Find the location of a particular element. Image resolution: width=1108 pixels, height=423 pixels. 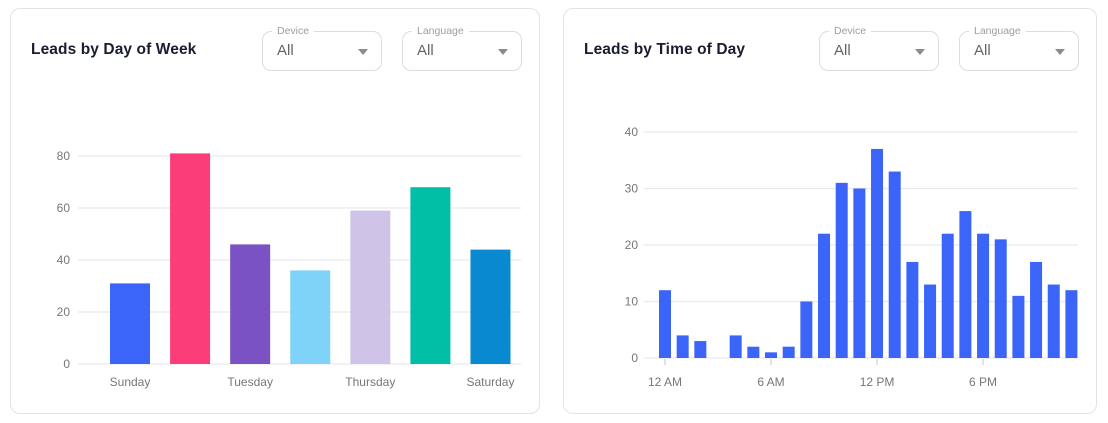

bar-4-pm is located at coordinates (947, 295).